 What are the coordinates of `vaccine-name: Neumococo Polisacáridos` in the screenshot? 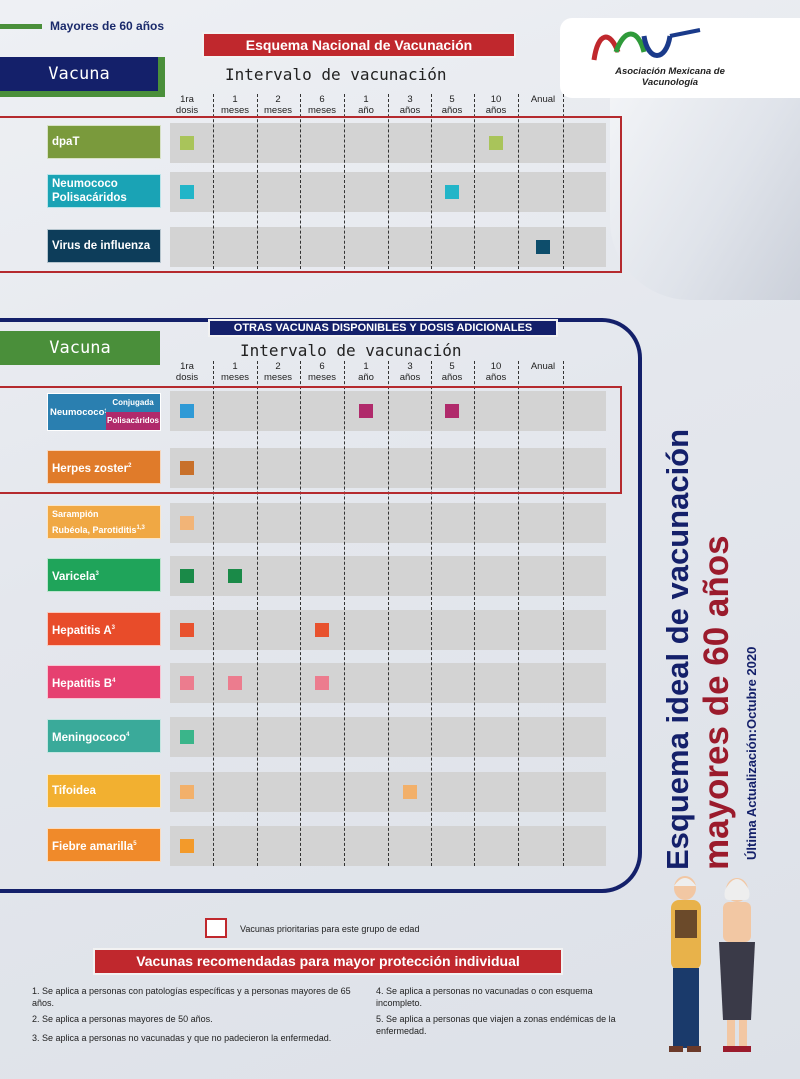 It's located at (89, 191).